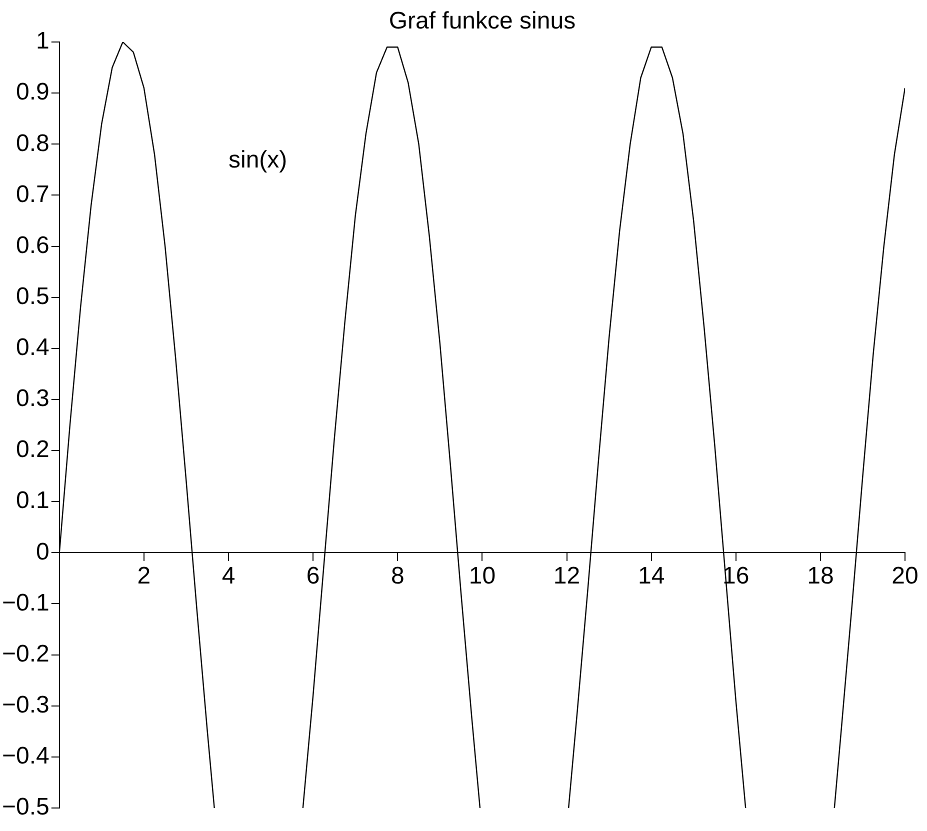 The image size is (927, 831). Describe the element at coordinates (26, 602) in the screenshot. I see `y-tick-label: −0.1` at that location.